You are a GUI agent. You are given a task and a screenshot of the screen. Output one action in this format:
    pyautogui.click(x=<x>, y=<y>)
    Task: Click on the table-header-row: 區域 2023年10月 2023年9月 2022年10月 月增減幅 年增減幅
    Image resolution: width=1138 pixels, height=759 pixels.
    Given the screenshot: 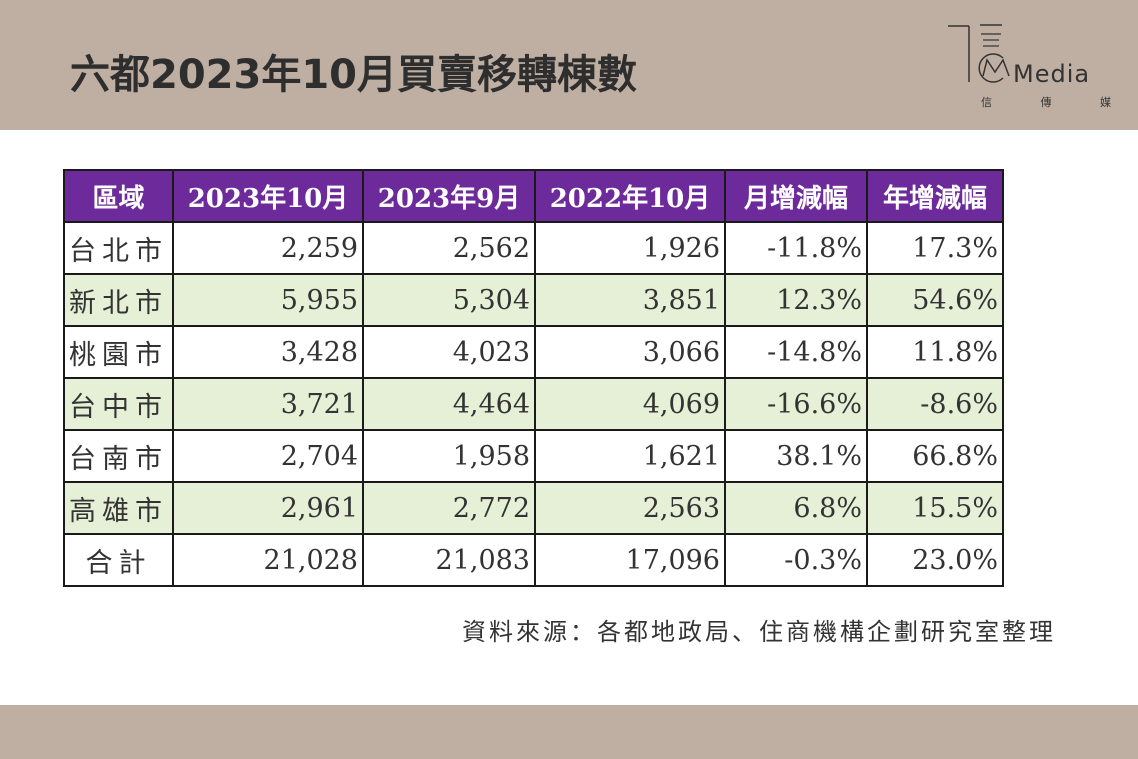 What is the action you would take?
    pyautogui.click(x=533, y=196)
    